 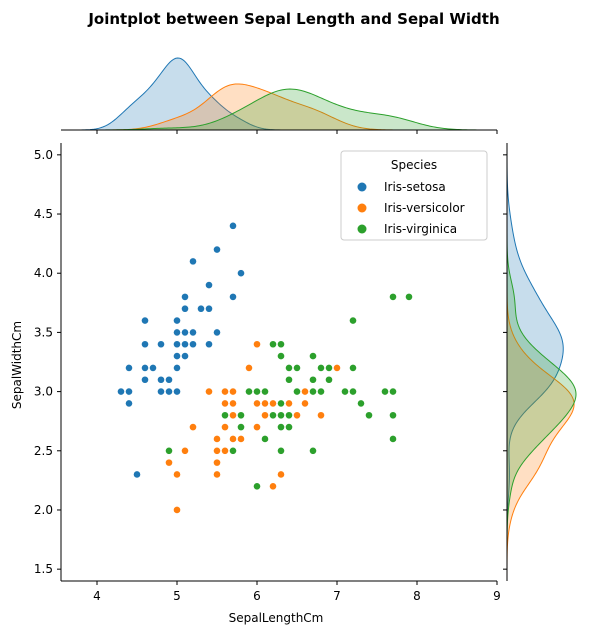 What do you see at coordinates (17, 365) in the screenshot?
I see `y-axis-title: SepalWidthCm` at bounding box center [17, 365].